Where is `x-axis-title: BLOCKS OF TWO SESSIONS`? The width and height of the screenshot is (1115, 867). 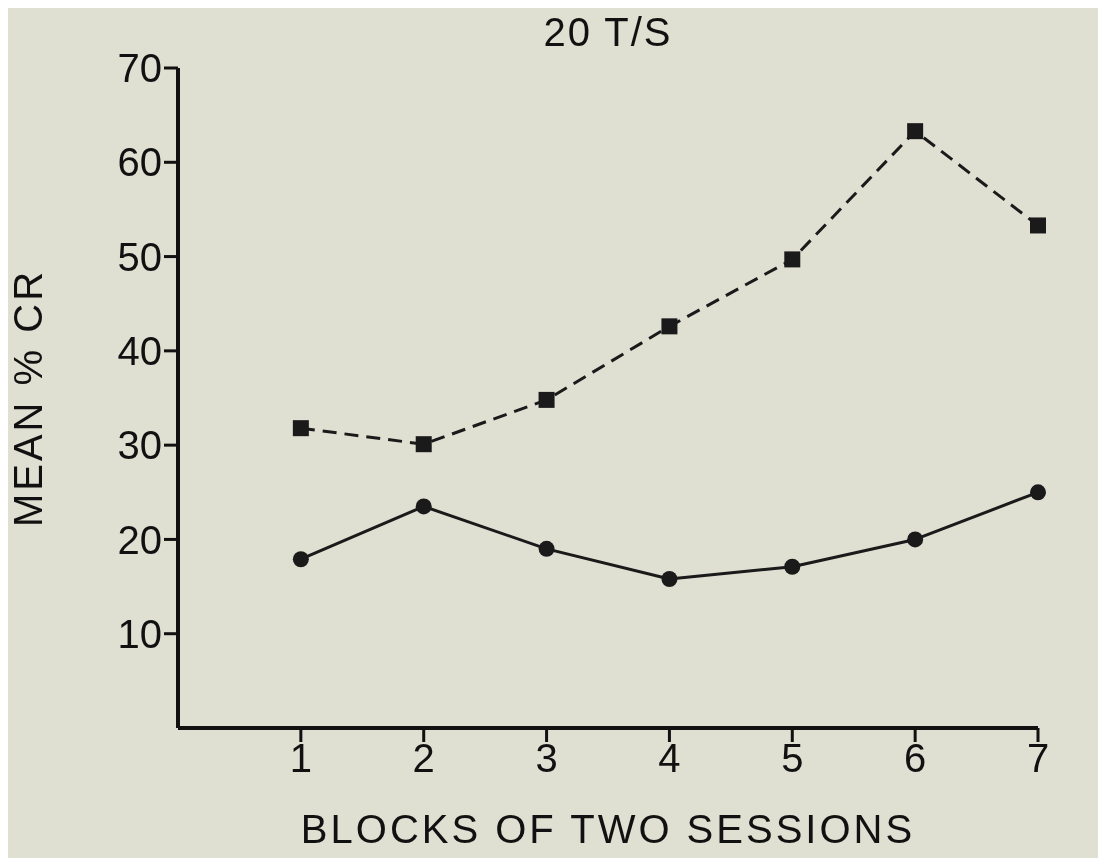
x-axis-title: BLOCKS OF TWO SESSIONS is located at coordinates (608, 829).